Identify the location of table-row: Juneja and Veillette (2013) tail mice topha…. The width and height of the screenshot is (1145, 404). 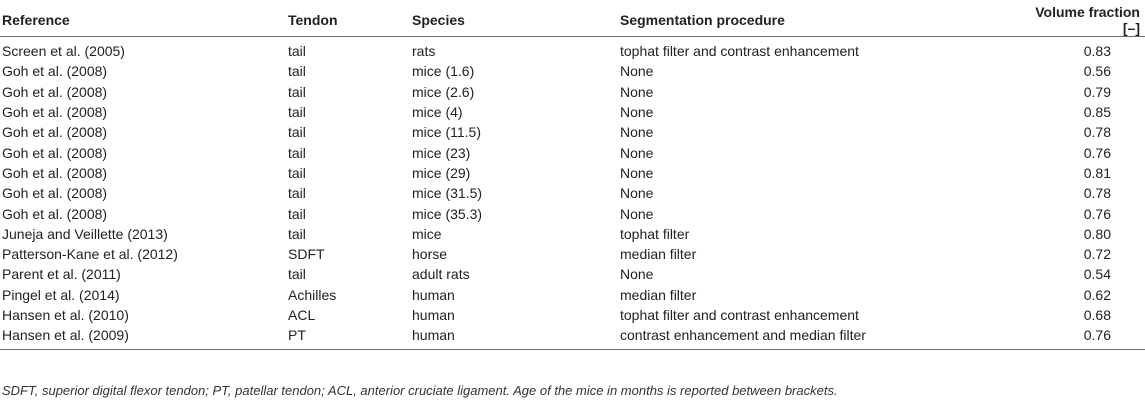
(572, 234).